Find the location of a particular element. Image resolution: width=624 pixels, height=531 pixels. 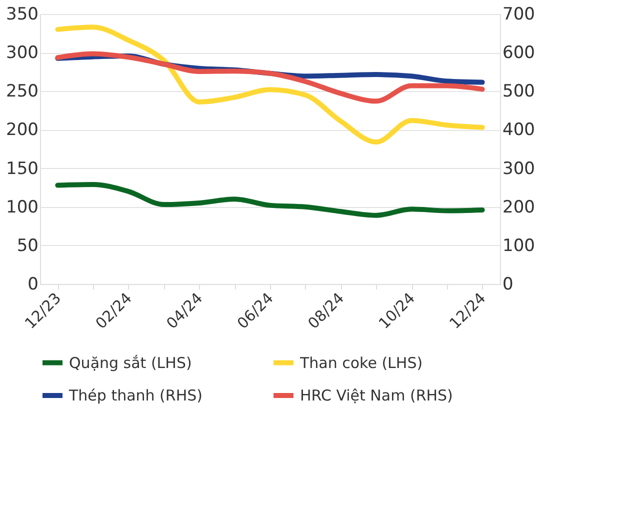

legend-label: Thép thanh (RHS) is located at coordinates (135, 395).